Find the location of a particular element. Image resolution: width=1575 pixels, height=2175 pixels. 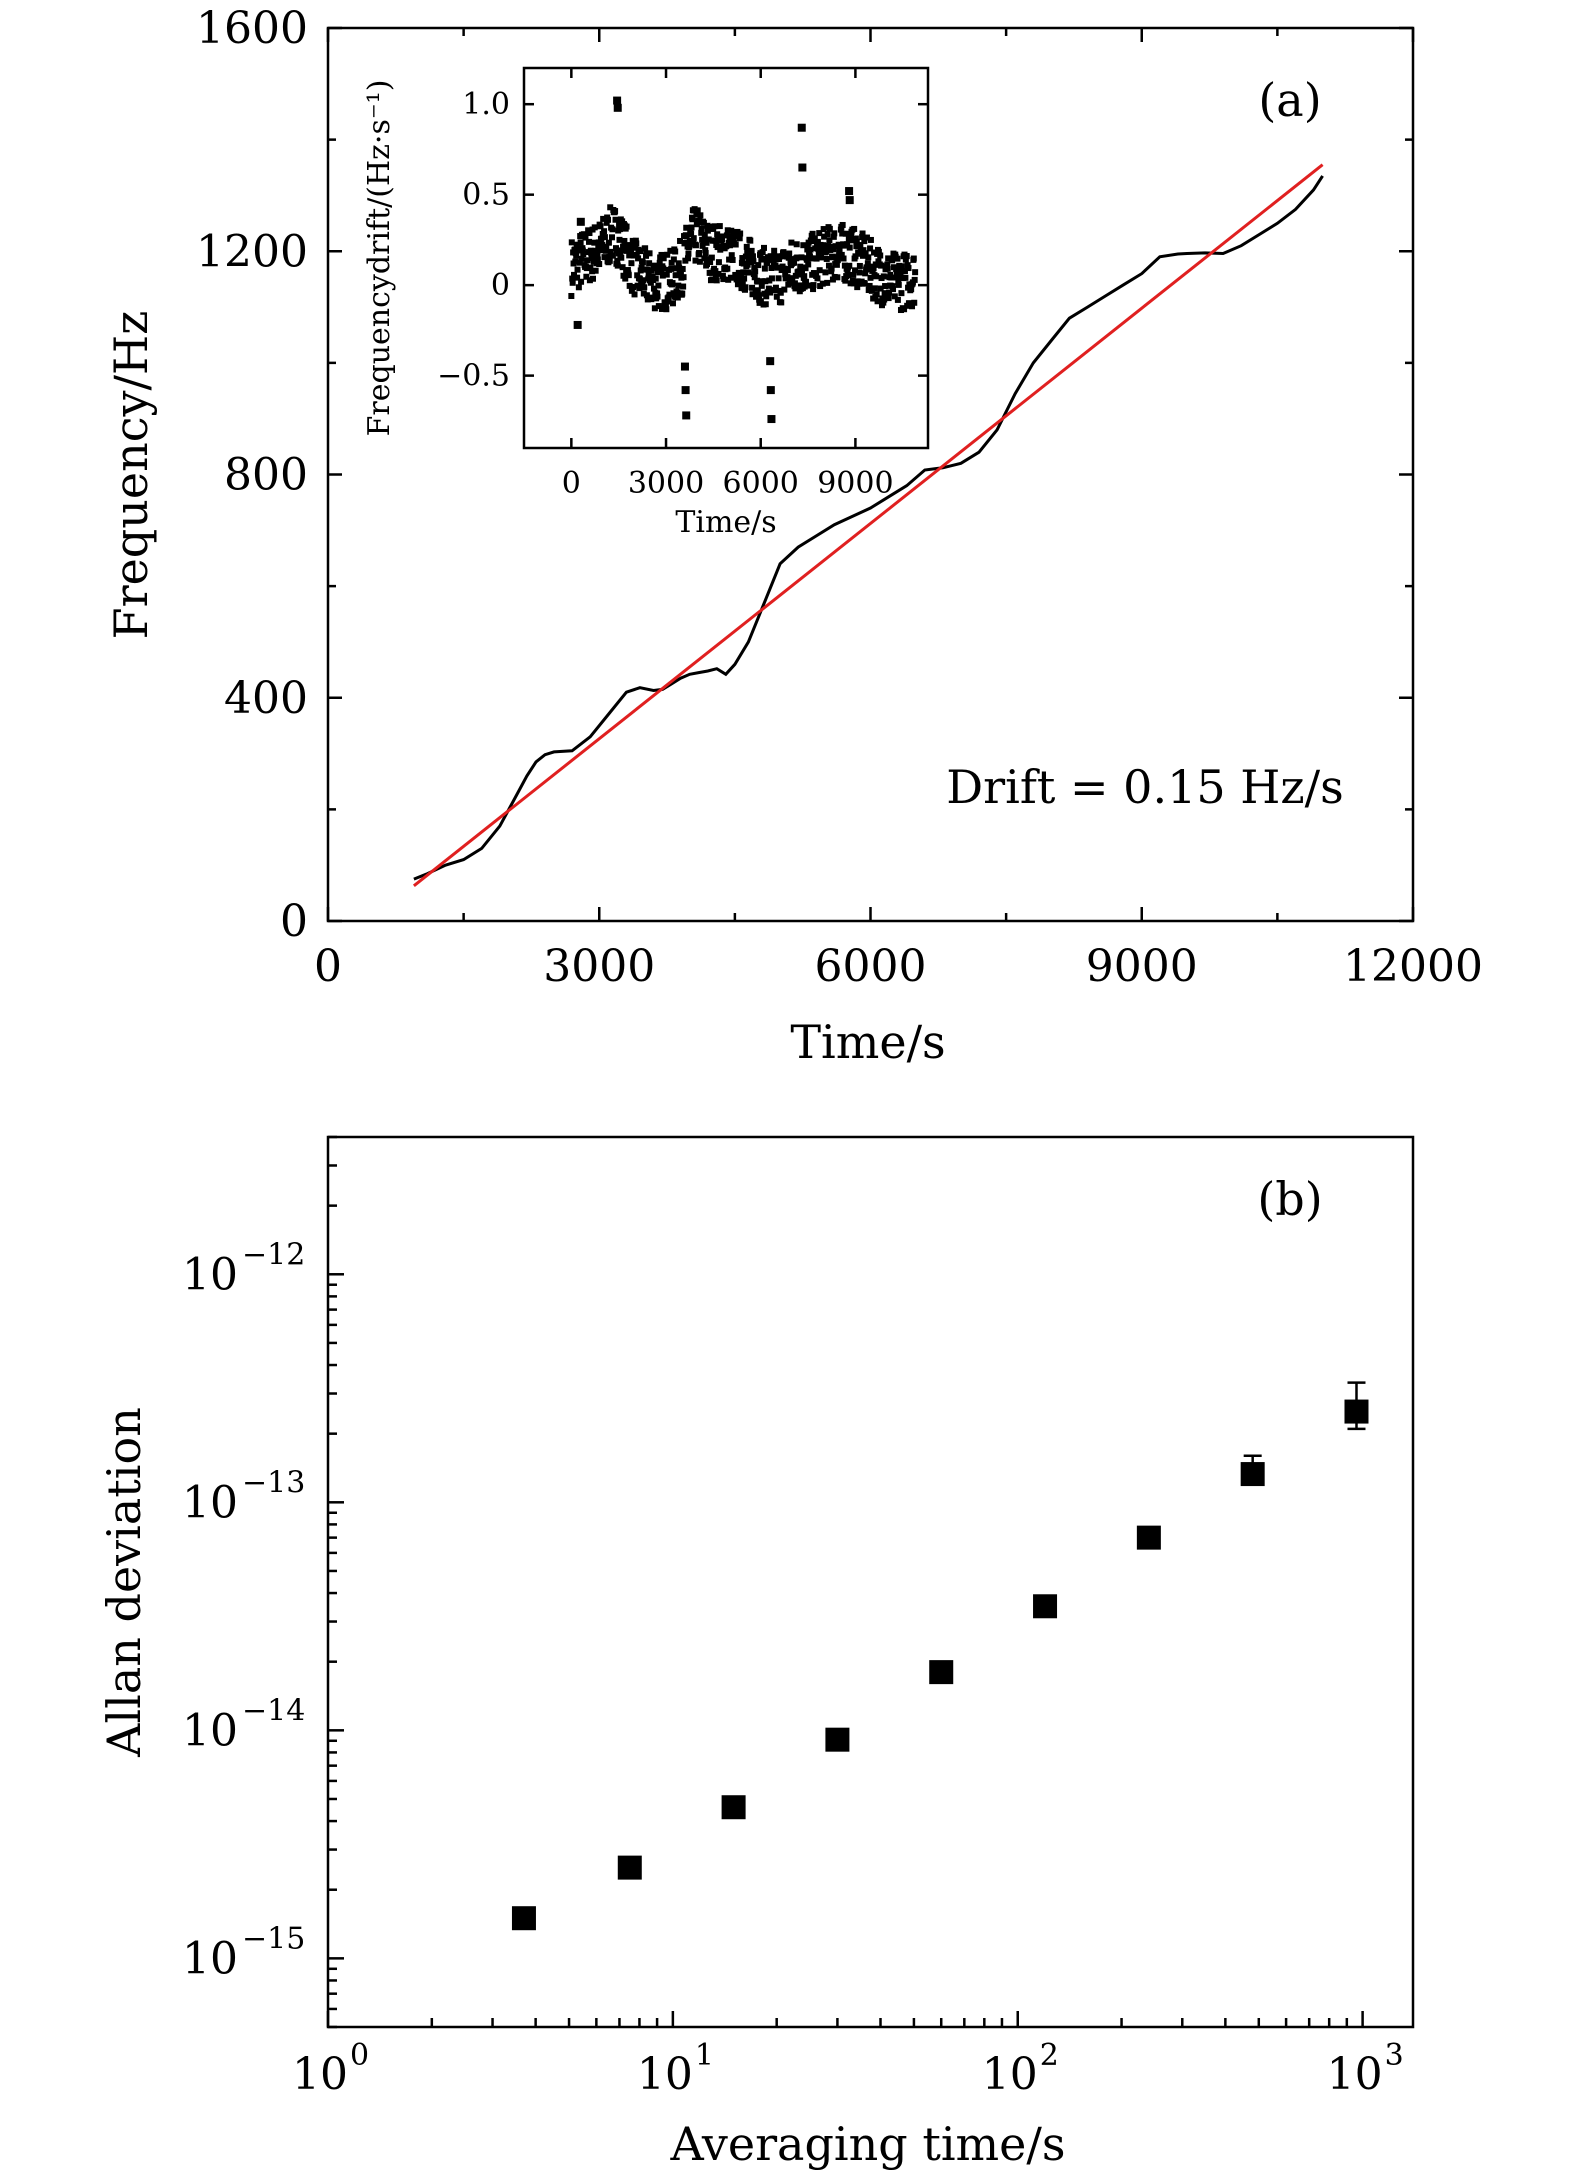

y-tick-label: 400 is located at coordinates (266, 698).